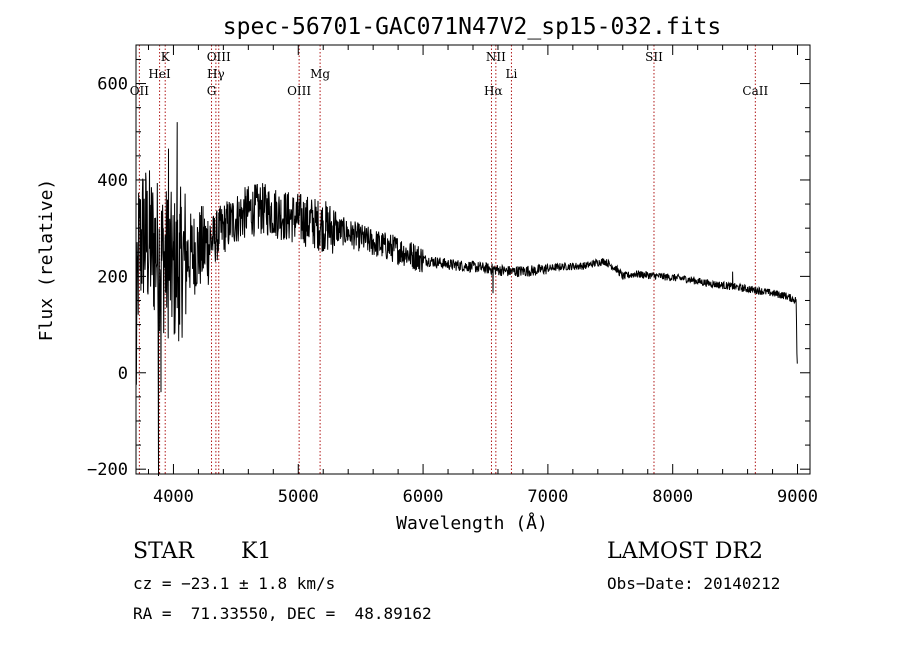 This screenshot has width=900, height=649. What do you see at coordinates (654, 57) in the screenshot?
I see `line-label: SII` at bounding box center [654, 57].